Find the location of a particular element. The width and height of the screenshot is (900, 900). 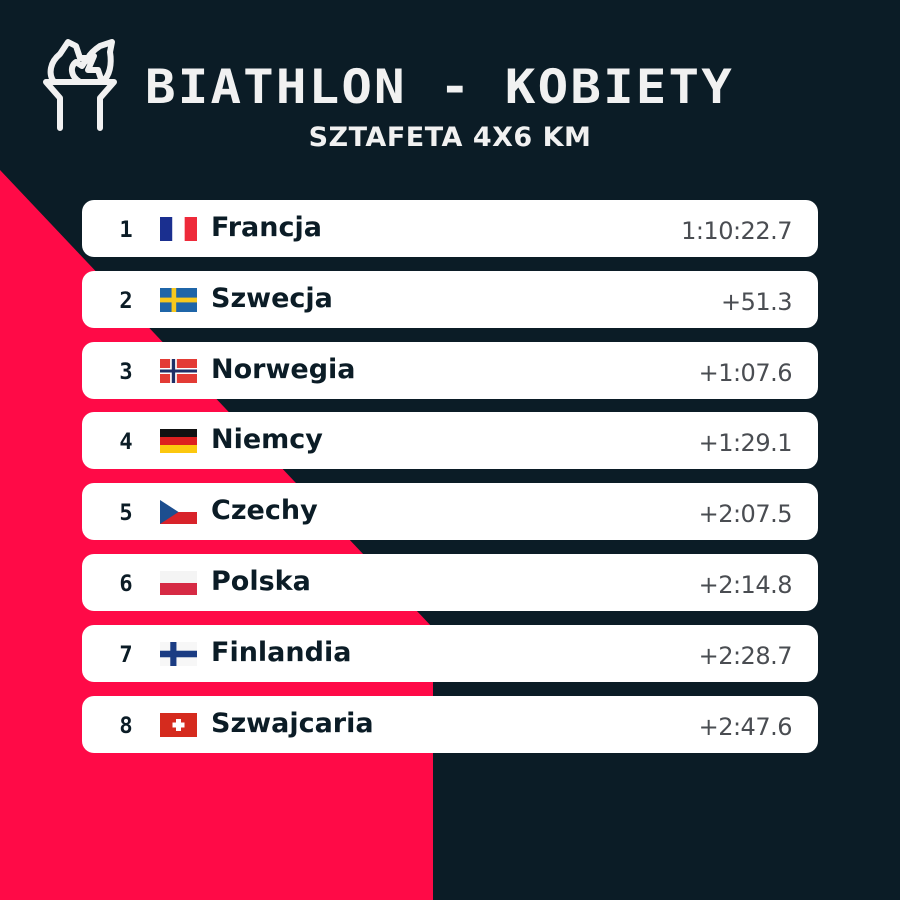

flag-czechia-icon is located at coordinates (178, 512).